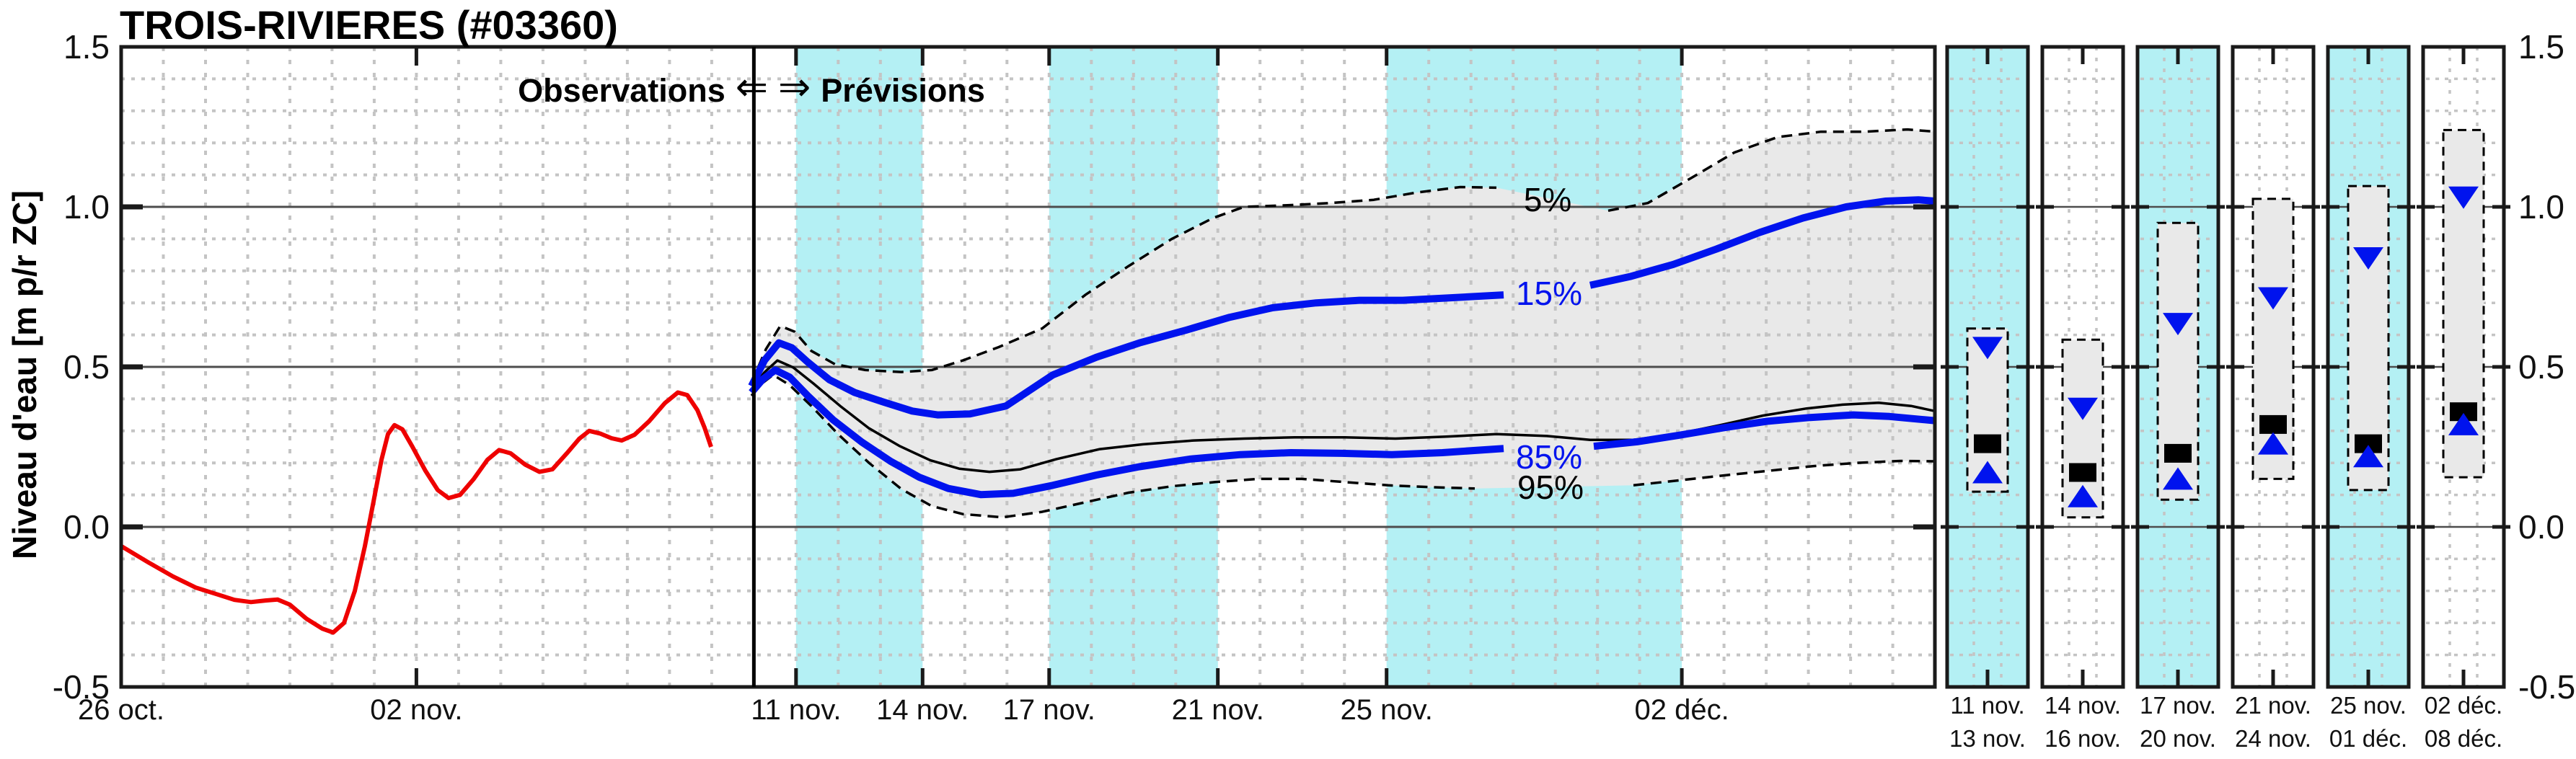  Describe the element at coordinates (2178, 705) in the screenshot. I see `panel-date-label: 17 nov.` at that location.